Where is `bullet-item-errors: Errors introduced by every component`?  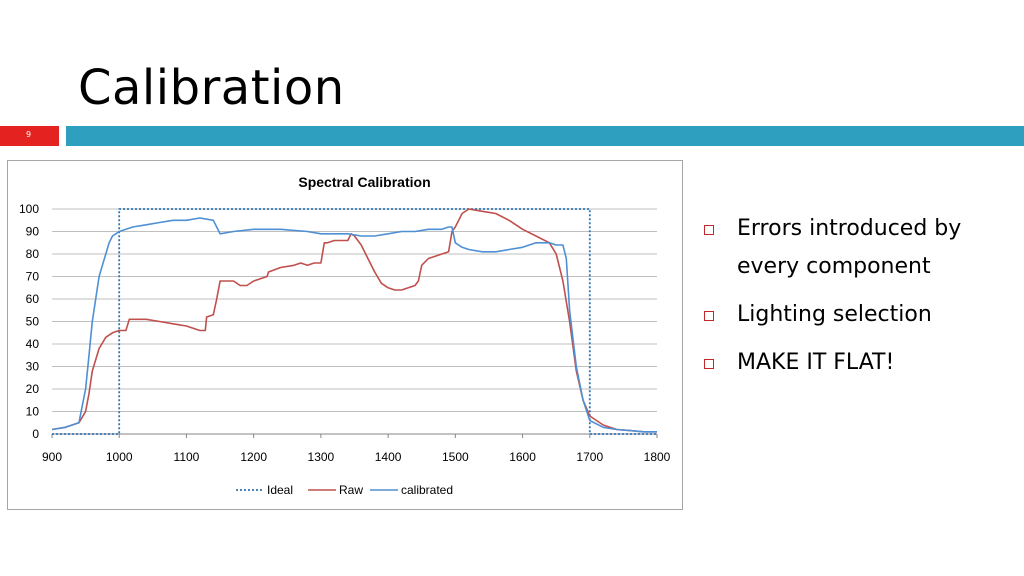 bullet-item-errors: Errors introduced by every component is located at coordinates (855, 248).